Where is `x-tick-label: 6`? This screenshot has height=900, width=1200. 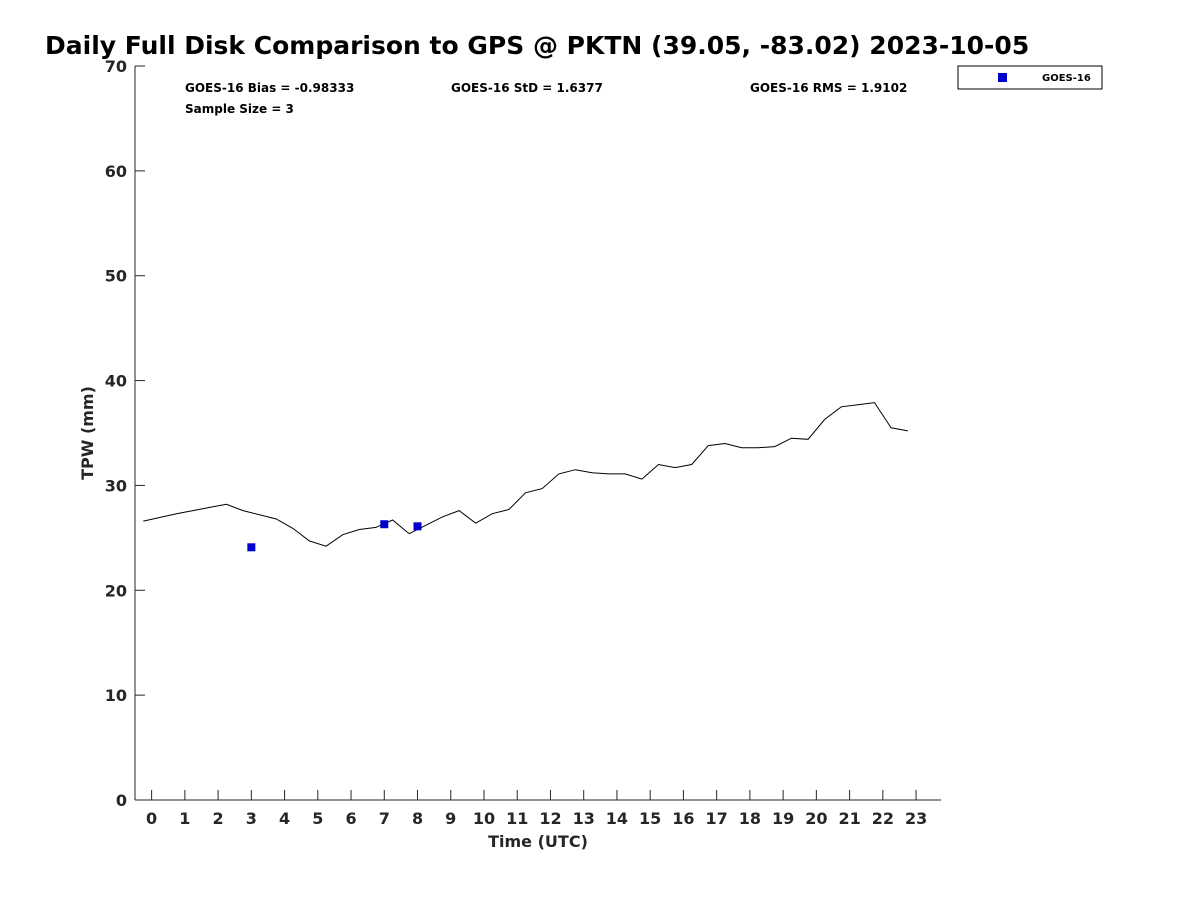
x-tick-label: 6 is located at coordinates (350, 818).